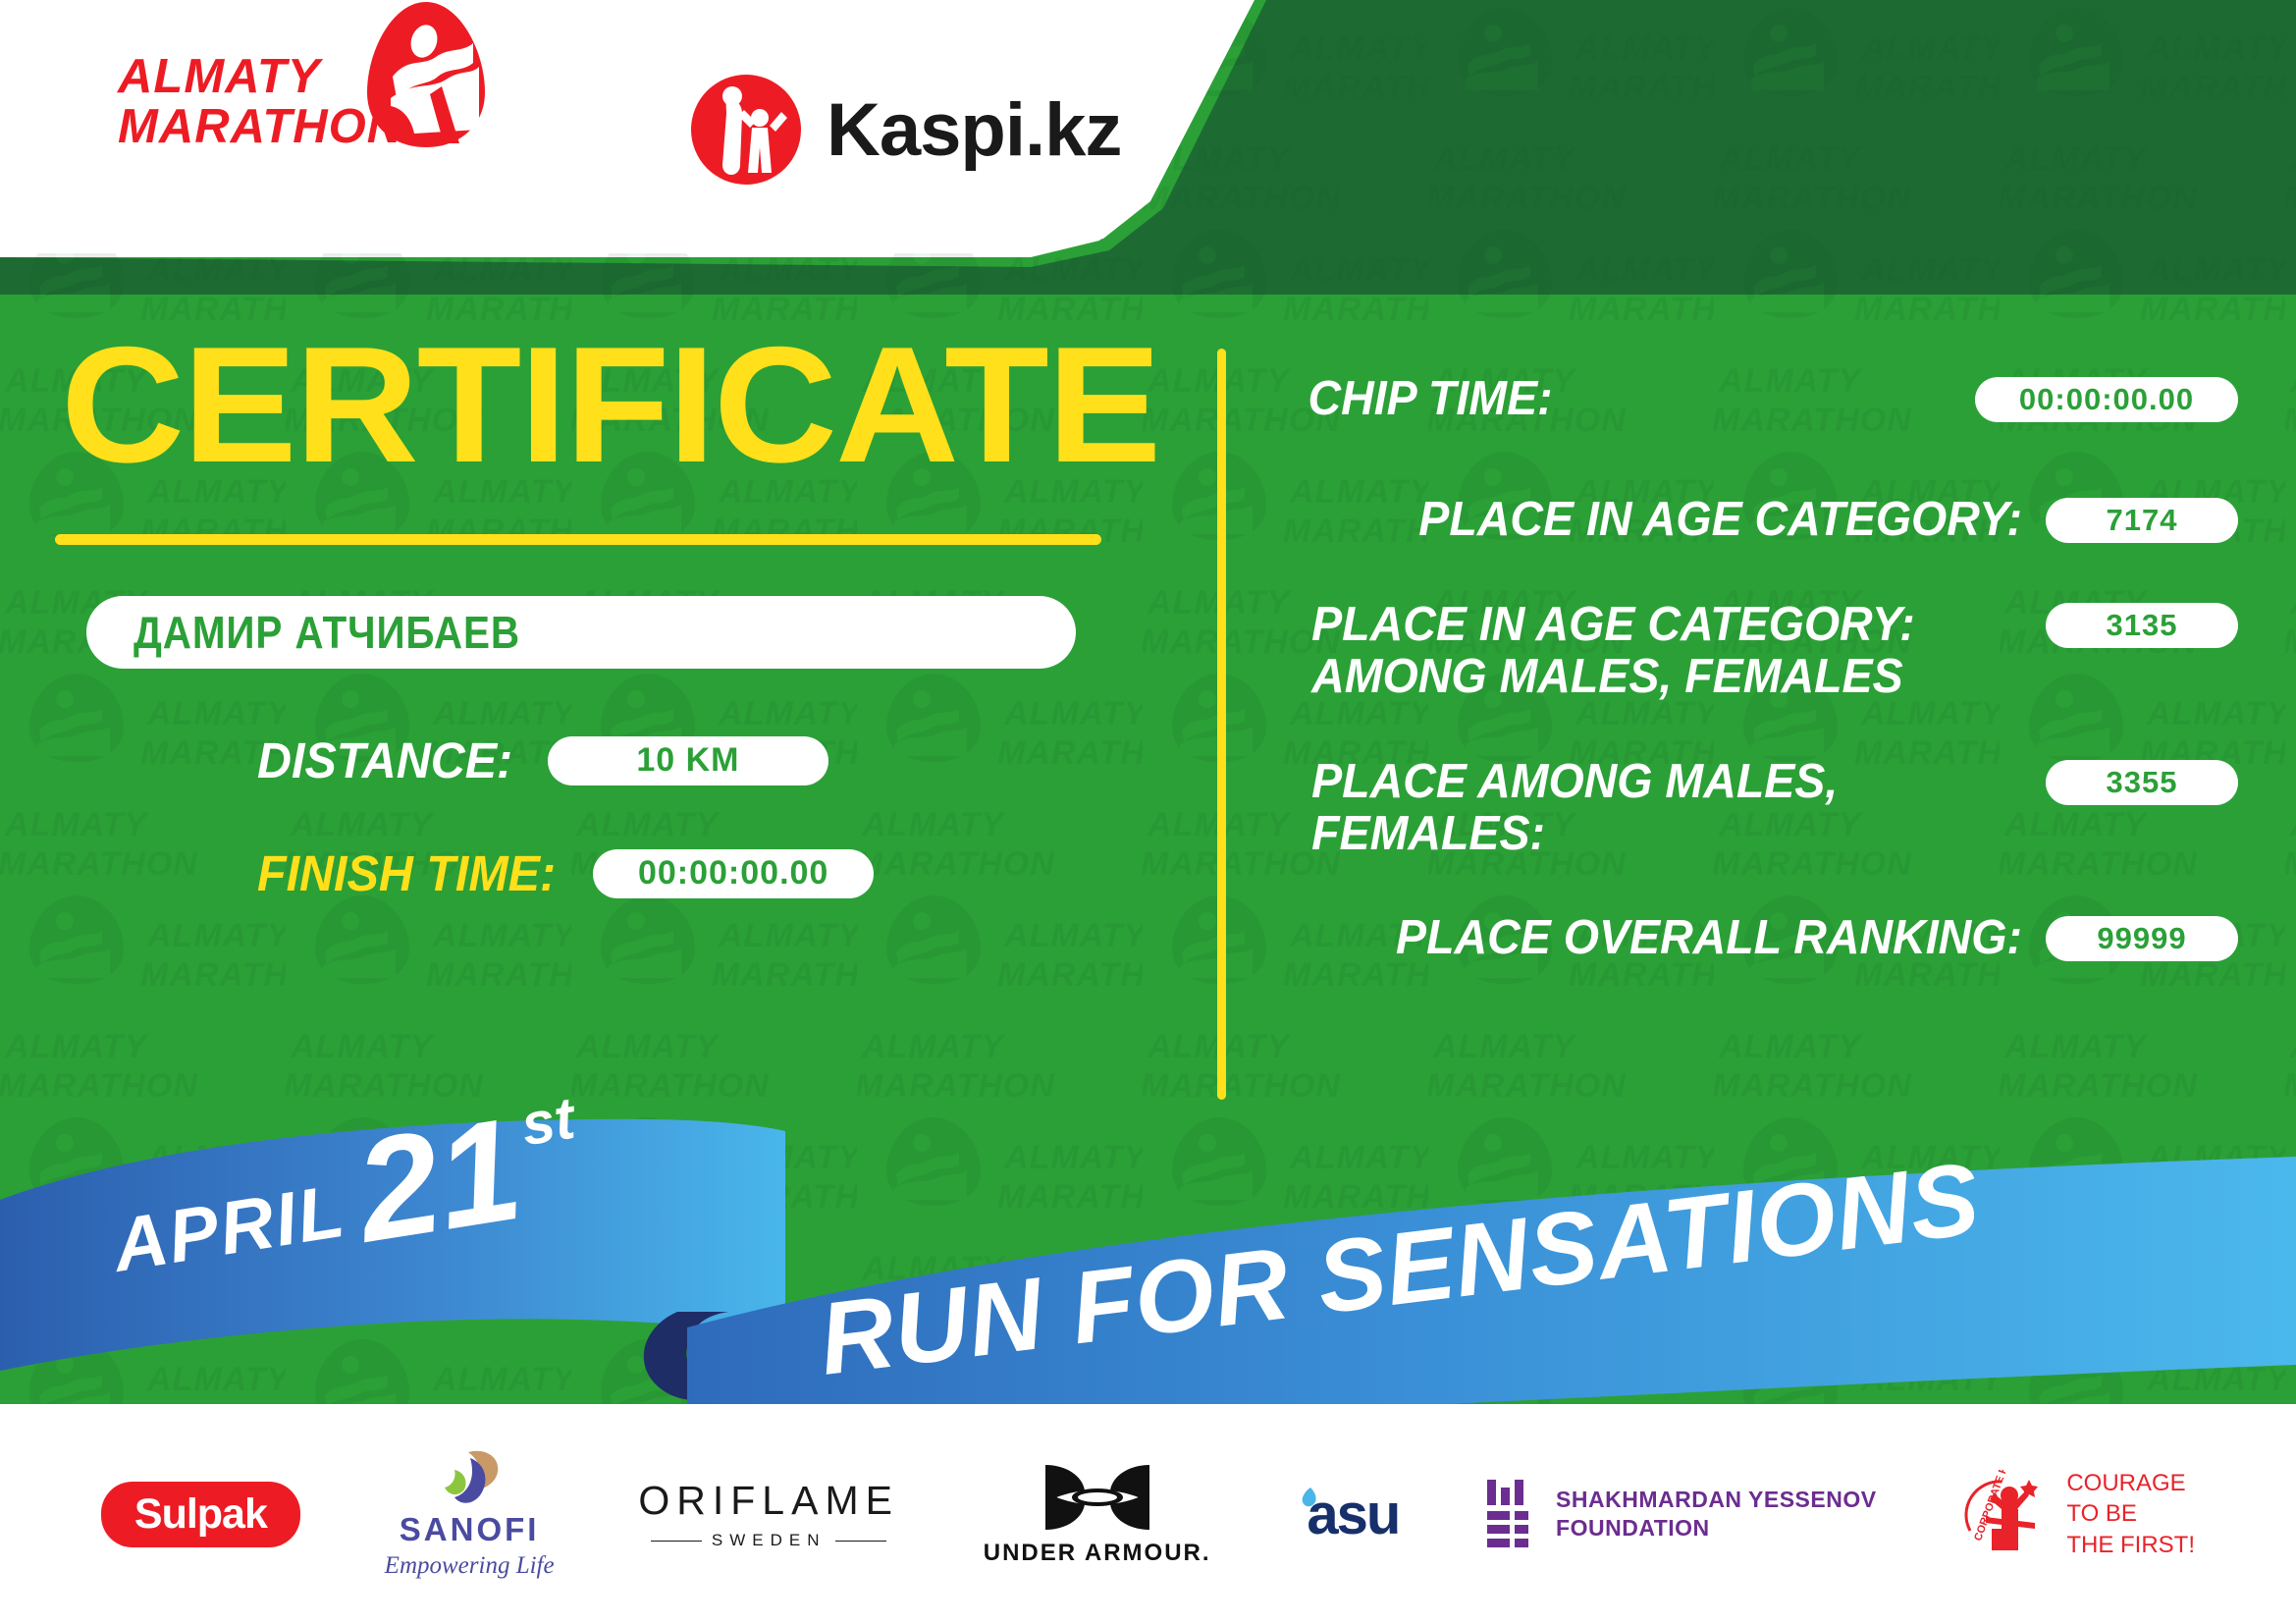 This screenshot has width=2296, height=1624. What do you see at coordinates (1716, 1514) in the screenshot?
I see `yessenov-wordmark: SHAKHMARDAN YESSENOV FOUNDATION` at bounding box center [1716, 1514].